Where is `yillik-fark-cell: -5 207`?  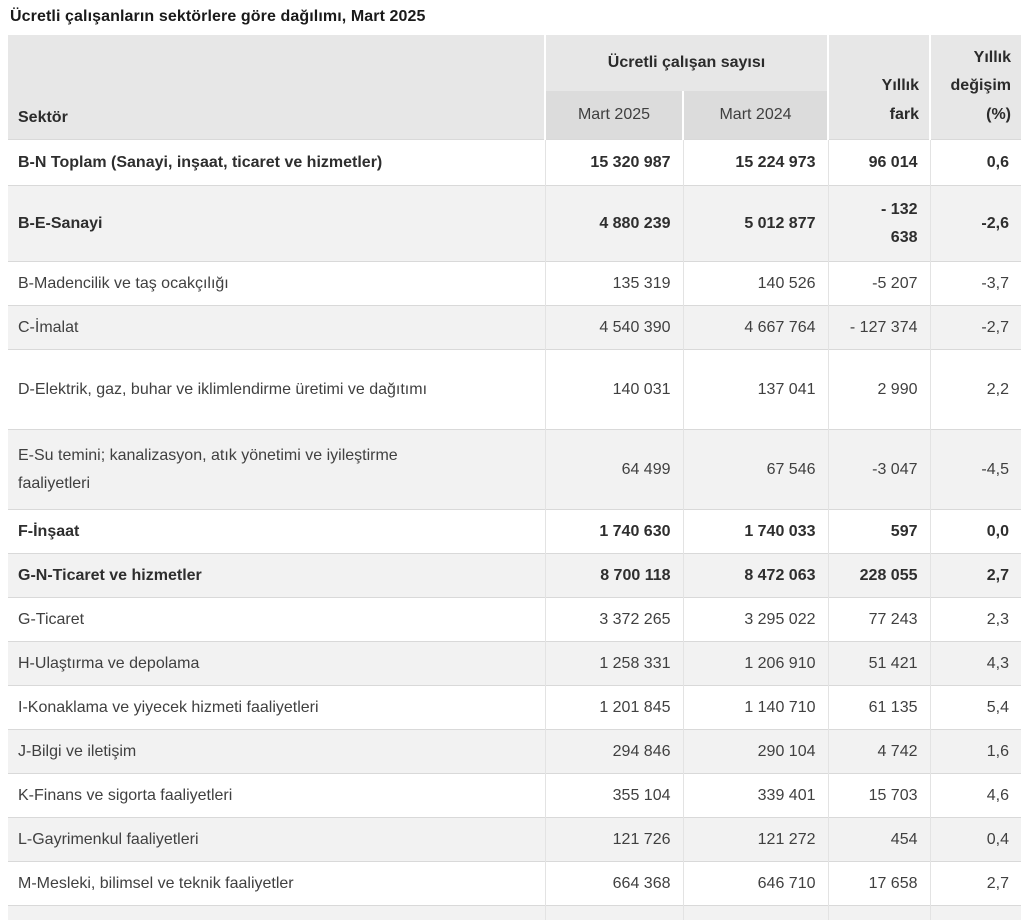
yillik-fark-cell: -5 207 is located at coordinates (878, 283).